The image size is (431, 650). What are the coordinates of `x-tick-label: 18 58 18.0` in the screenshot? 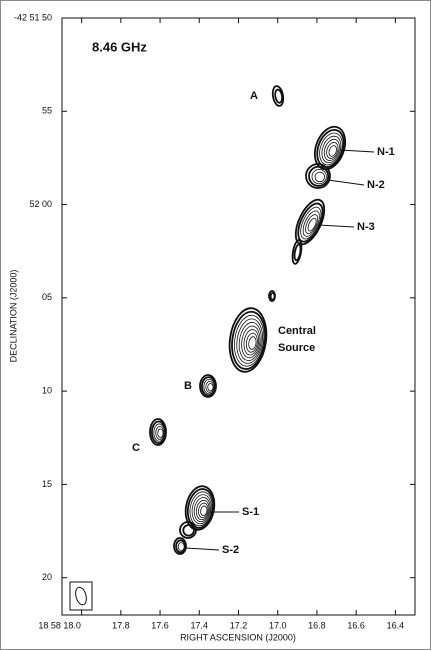 It's located at (59, 625).